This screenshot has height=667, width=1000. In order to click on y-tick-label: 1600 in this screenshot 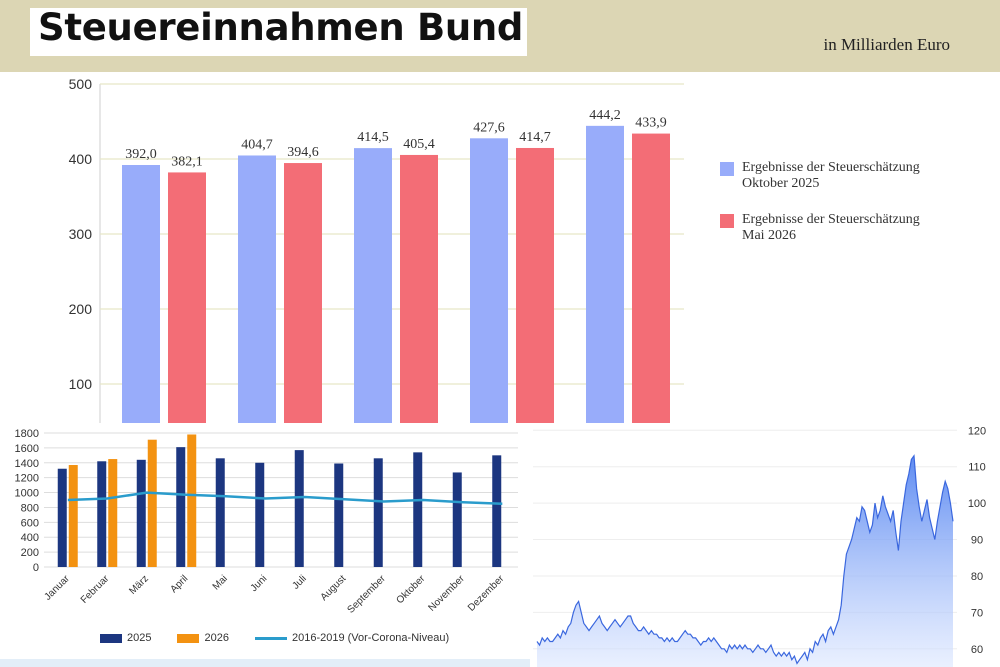, I will do `click(27, 449)`.